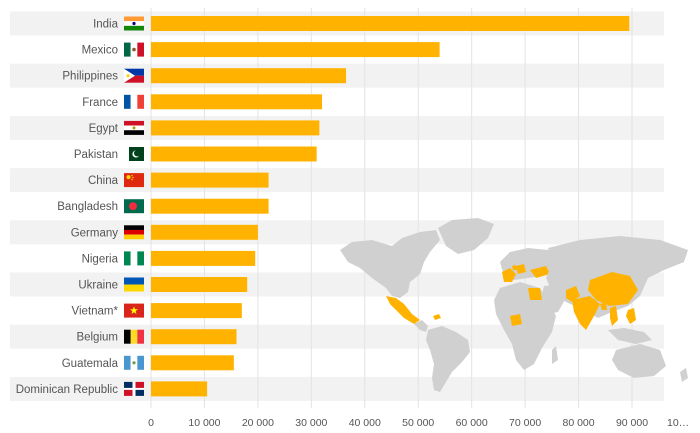 The image size is (700, 433). What do you see at coordinates (134, 284) in the screenshot?
I see `flag-ukraine-icon` at bounding box center [134, 284].